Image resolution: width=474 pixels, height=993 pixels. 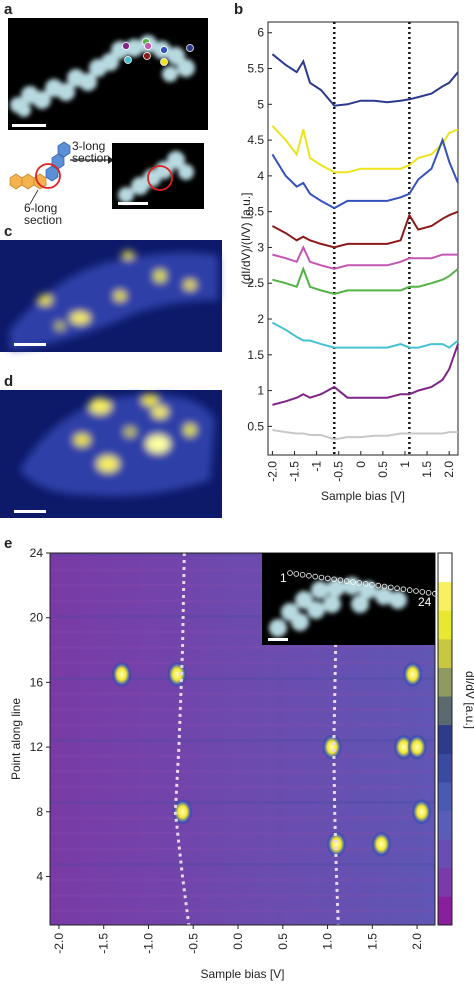 What do you see at coordinates (37, 747) in the screenshot?
I see `y-tick-label: 12` at bounding box center [37, 747].